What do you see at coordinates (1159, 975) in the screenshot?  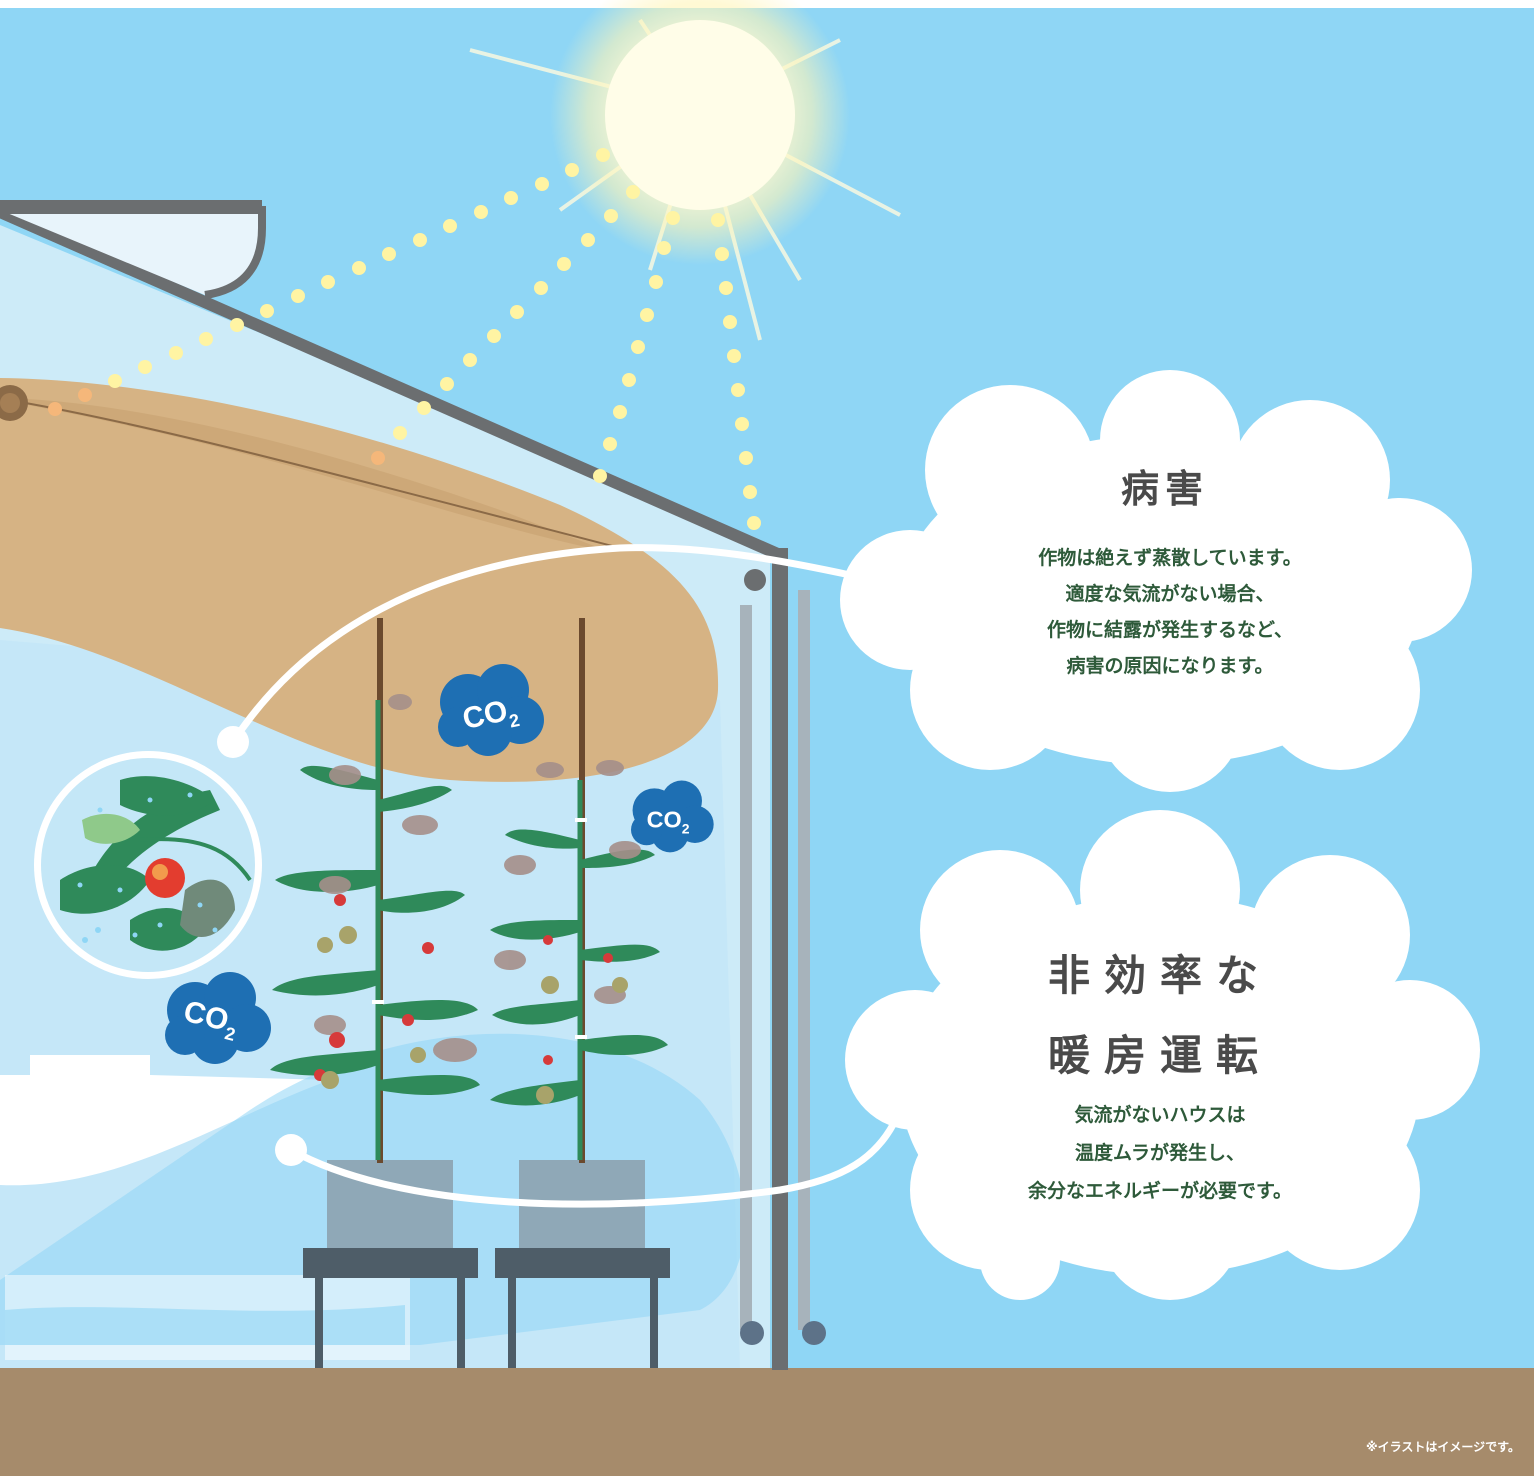 I see `heating-title-line: 非効率な` at bounding box center [1159, 975].